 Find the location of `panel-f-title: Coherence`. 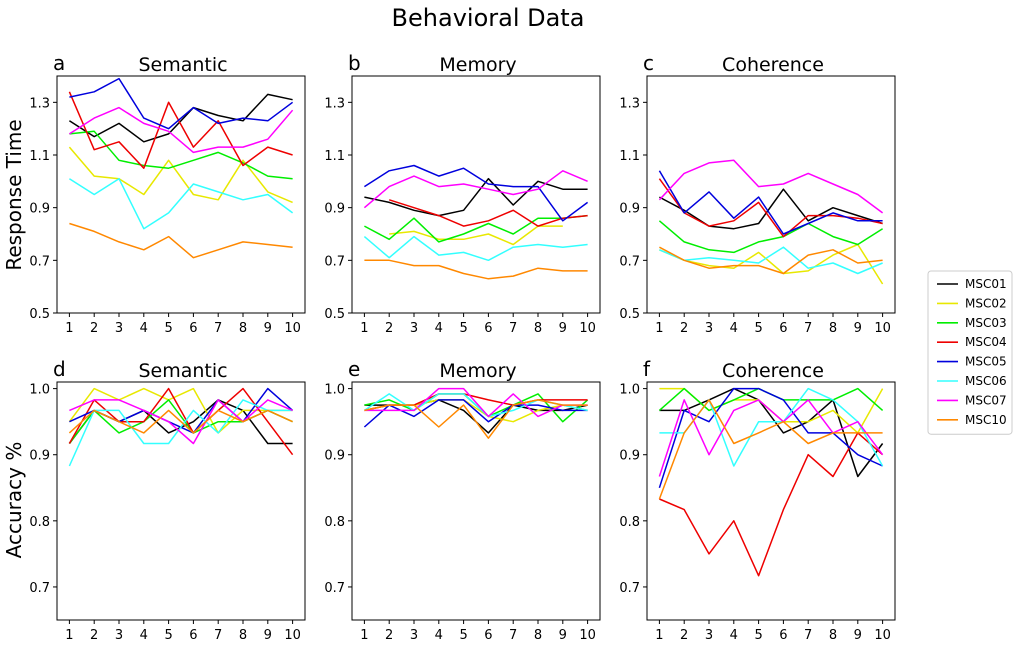

panel-f-title: Coherence is located at coordinates (773, 371).